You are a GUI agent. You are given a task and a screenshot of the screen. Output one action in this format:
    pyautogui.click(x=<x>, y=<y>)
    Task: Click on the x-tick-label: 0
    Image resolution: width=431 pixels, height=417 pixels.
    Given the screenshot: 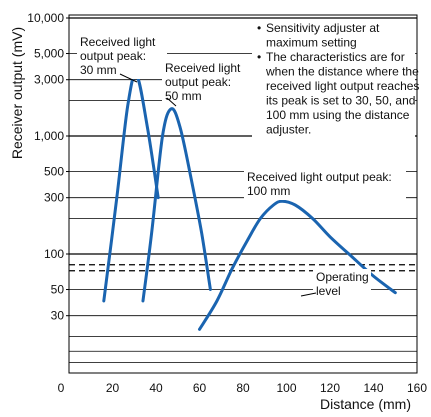 What is the action you would take?
    pyautogui.click(x=61, y=388)
    